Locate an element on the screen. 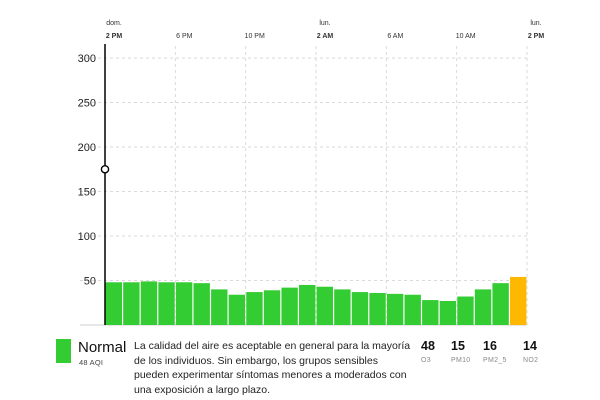 Image resolution: width=600 pixels, height=400 pixels. pollutant-value: 48 is located at coordinates (428, 346).